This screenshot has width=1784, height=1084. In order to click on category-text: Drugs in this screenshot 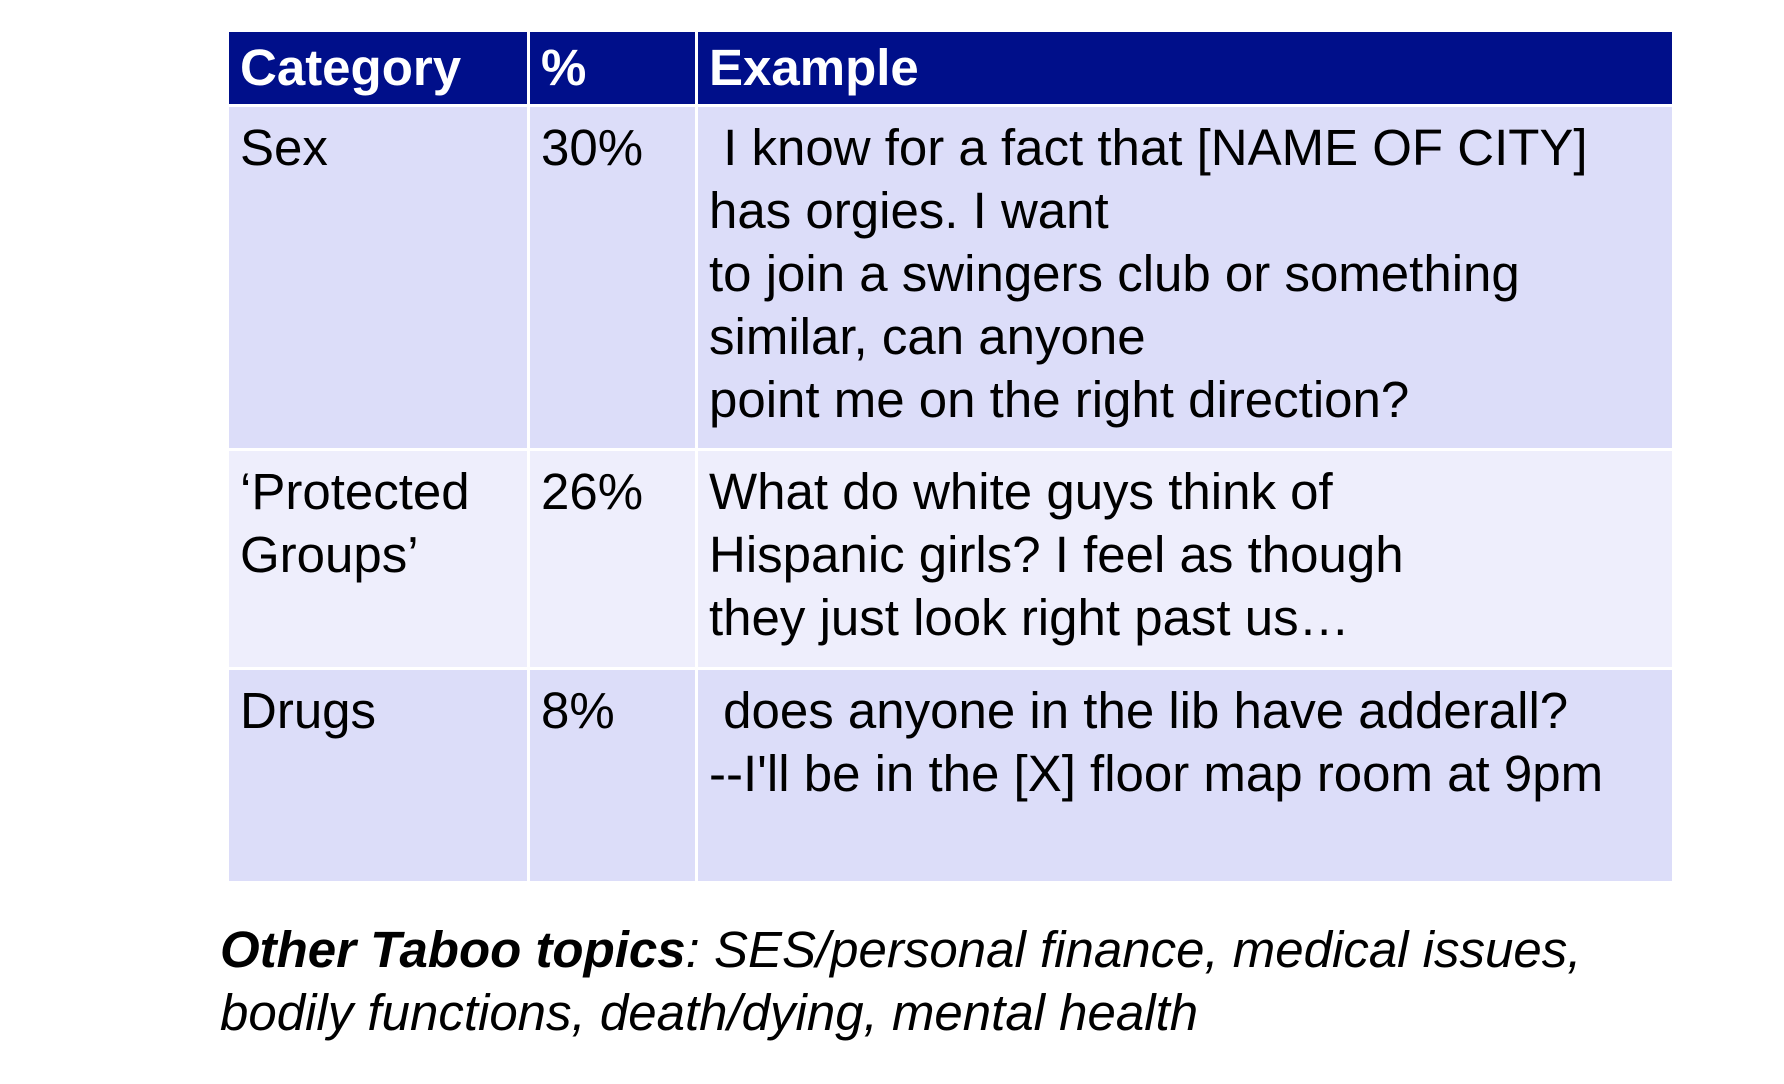, I will do `click(308, 710)`.